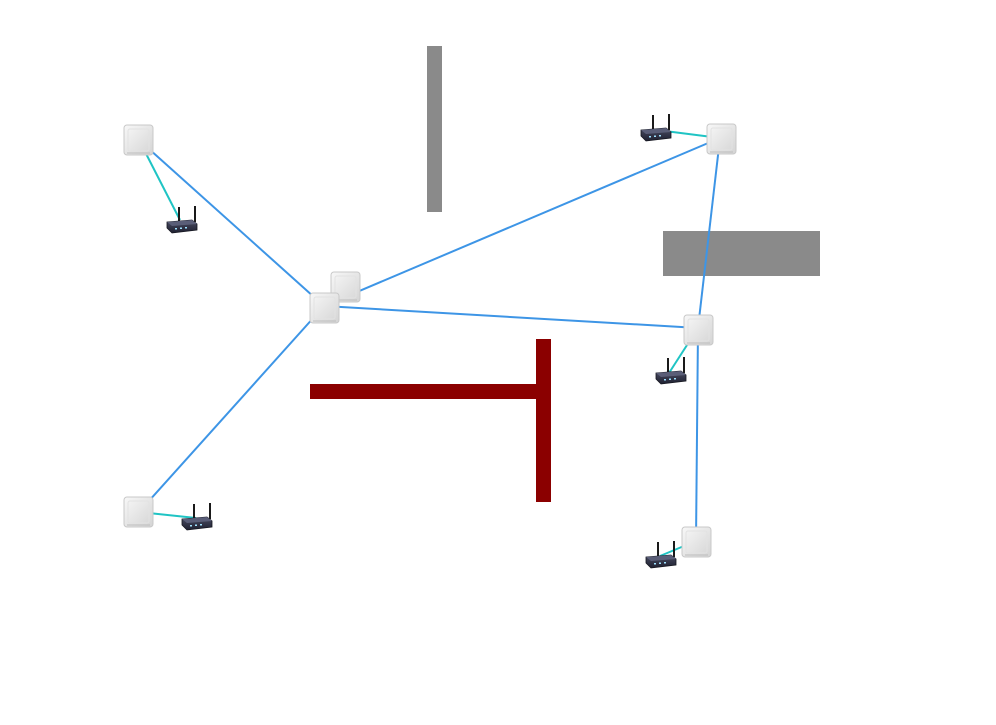  I want to click on link-node2-node4, so click(231, 409).